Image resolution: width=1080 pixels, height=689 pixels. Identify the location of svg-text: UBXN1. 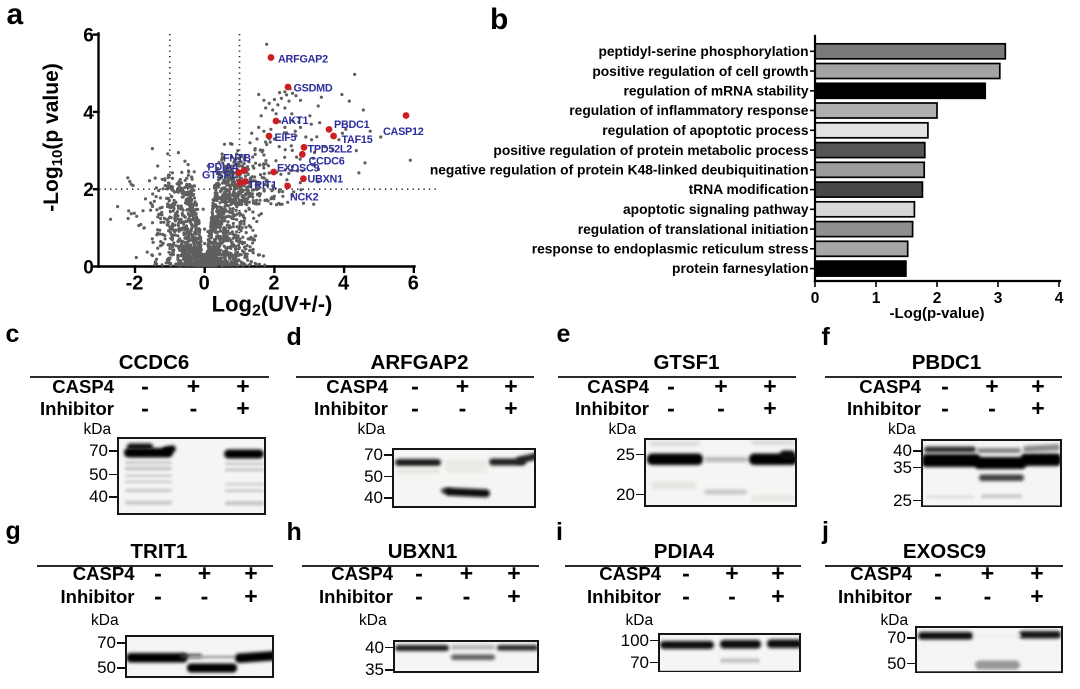
(326, 180).